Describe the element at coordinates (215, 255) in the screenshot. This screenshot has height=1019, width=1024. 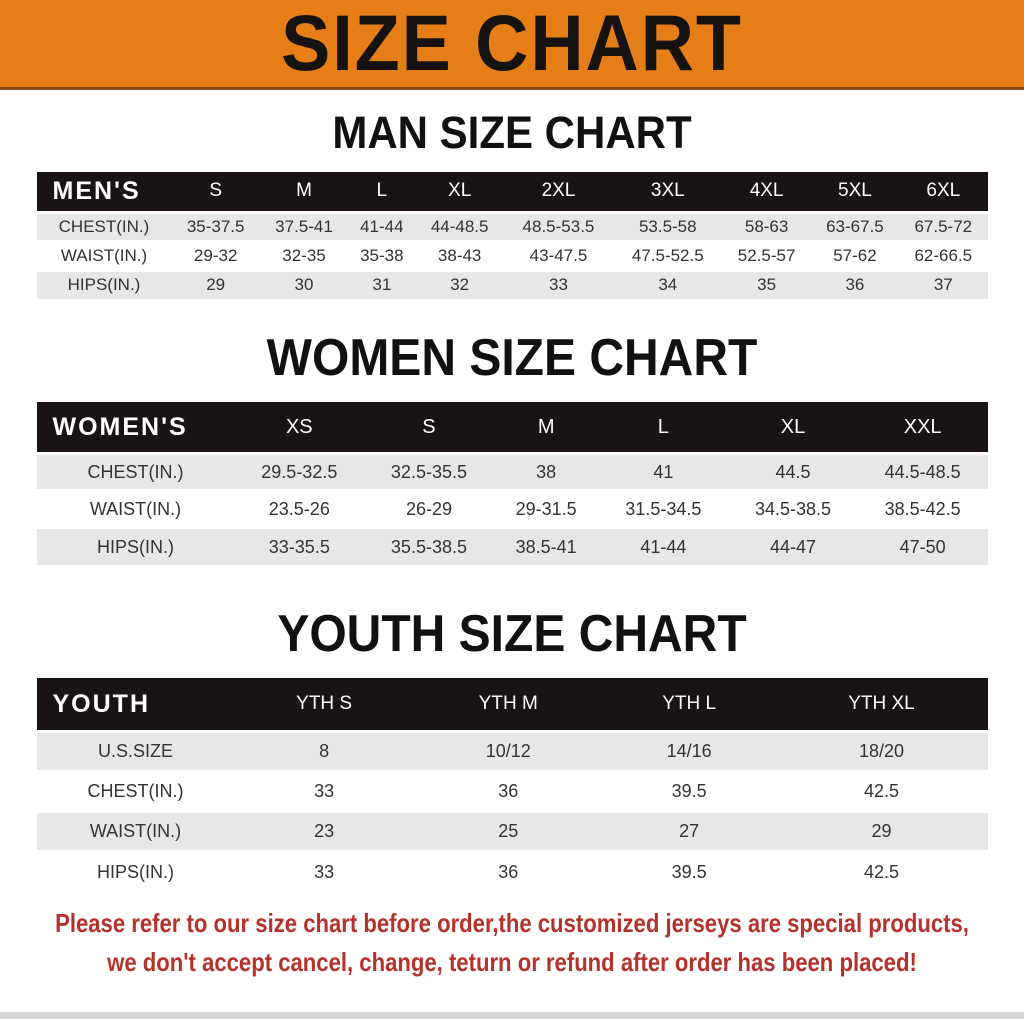
I see `size-value: 29-32` at that location.